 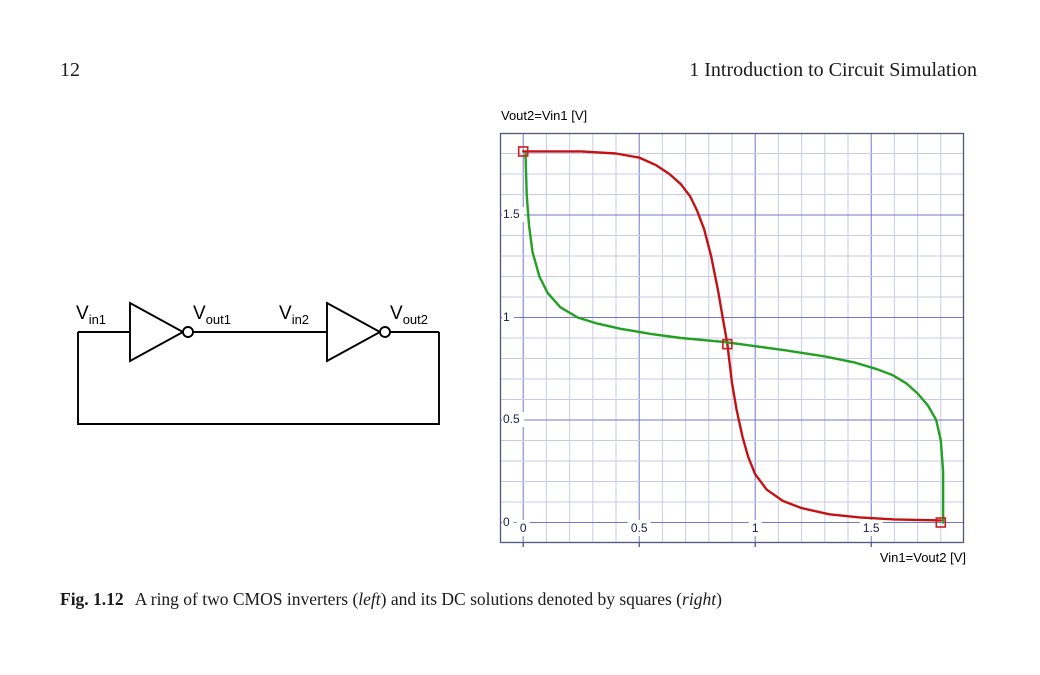 What do you see at coordinates (871, 528) in the screenshot?
I see `x-tick-label: 1.5` at bounding box center [871, 528].